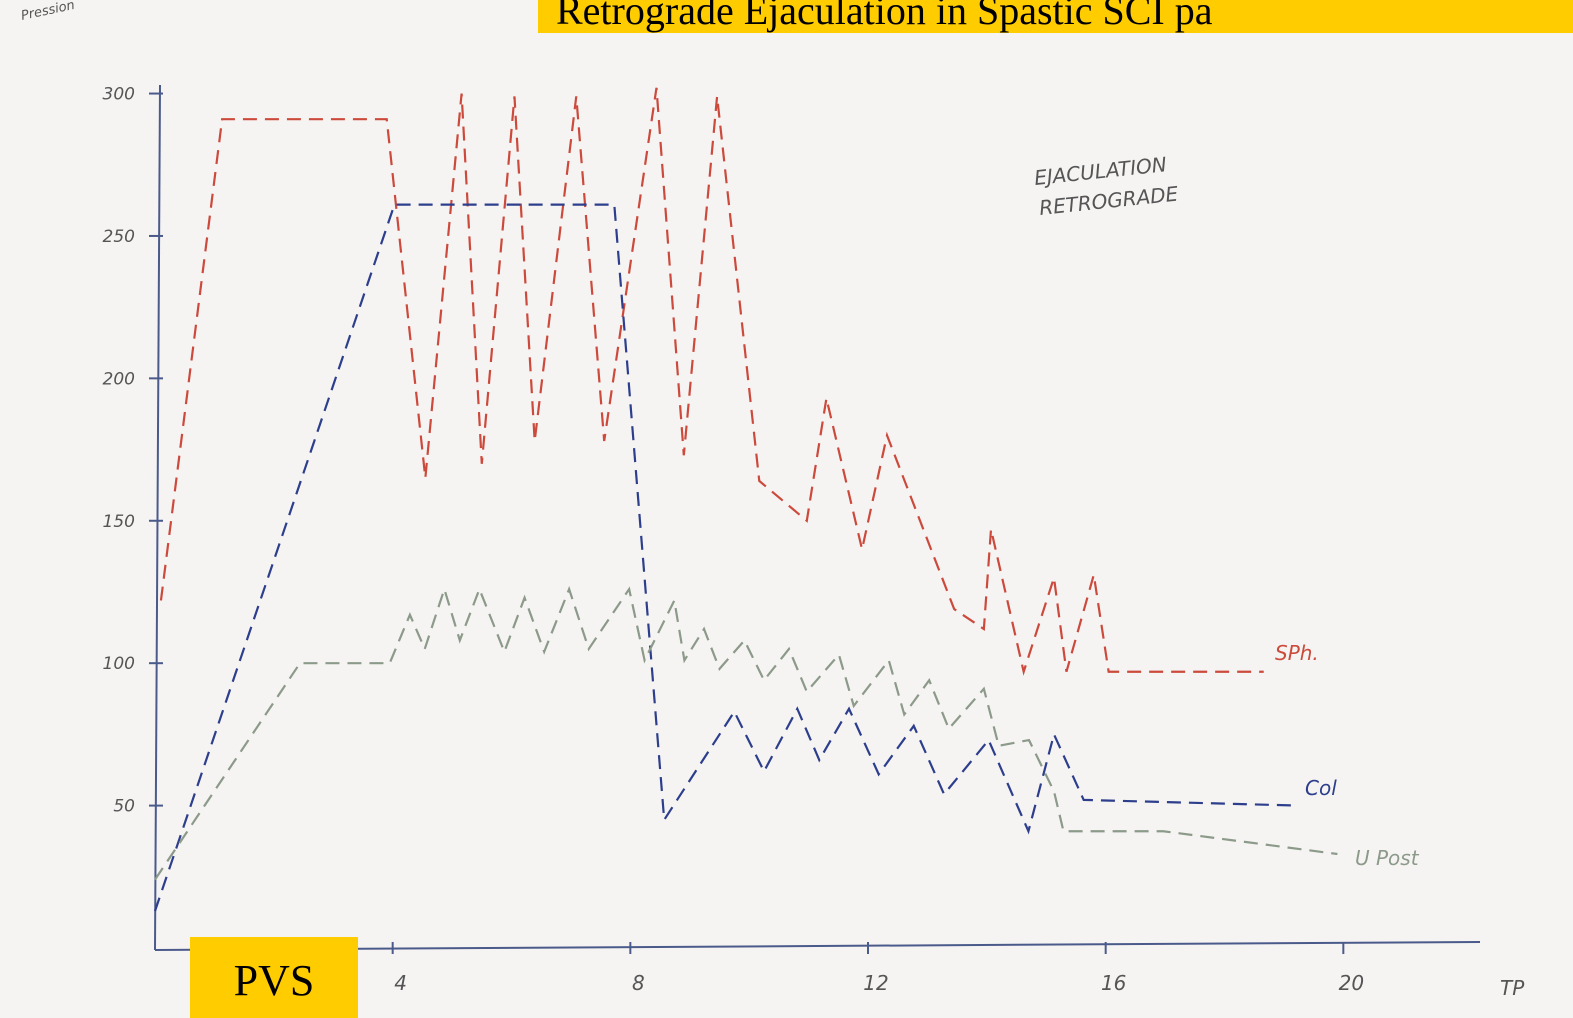 The width and height of the screenshot is (1573, 1018). Describe the element at coordinates (1321, 788) in the screenshot. I see `legend-label: Col` at that location.